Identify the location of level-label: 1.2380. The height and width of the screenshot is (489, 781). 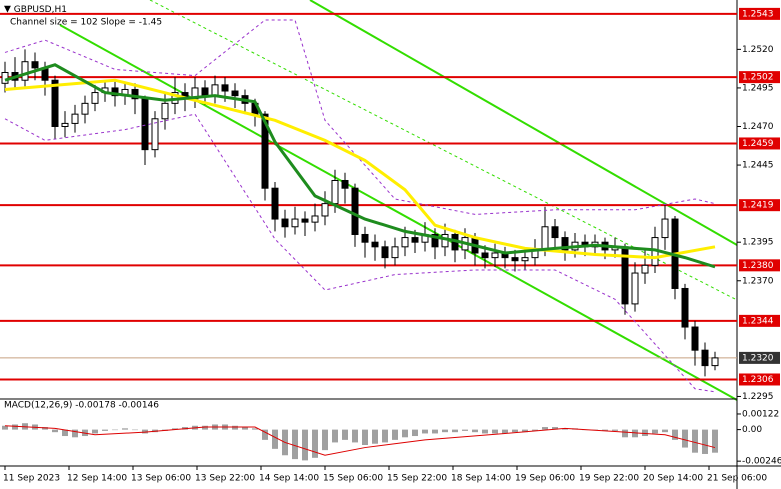
(758, 266).